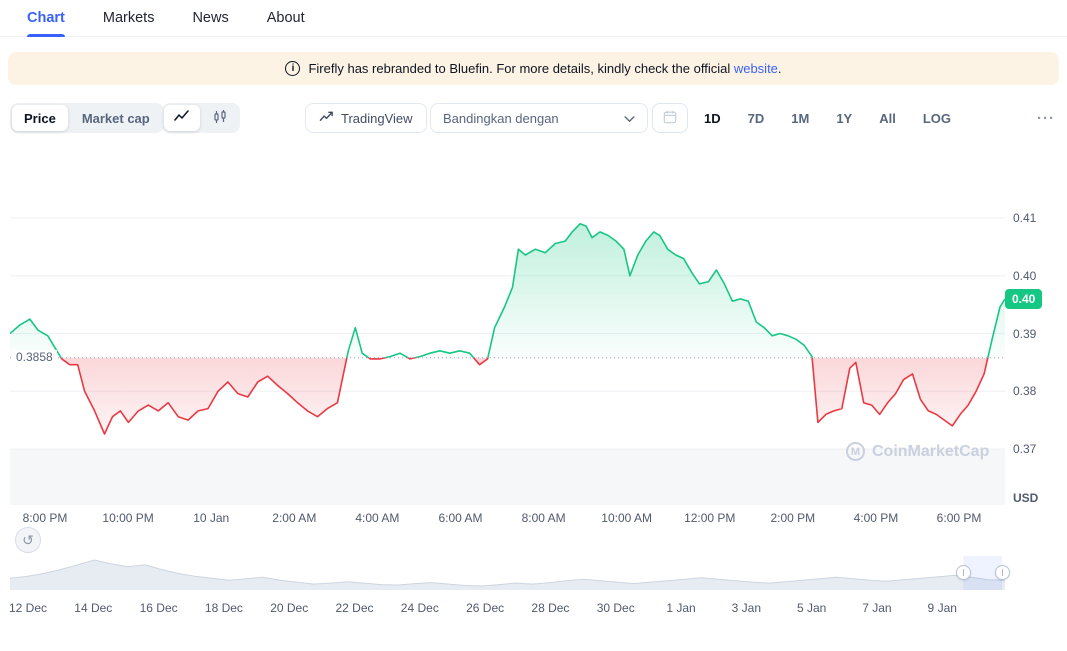  I want to click on chevron-down-icon, so click(629, 118).